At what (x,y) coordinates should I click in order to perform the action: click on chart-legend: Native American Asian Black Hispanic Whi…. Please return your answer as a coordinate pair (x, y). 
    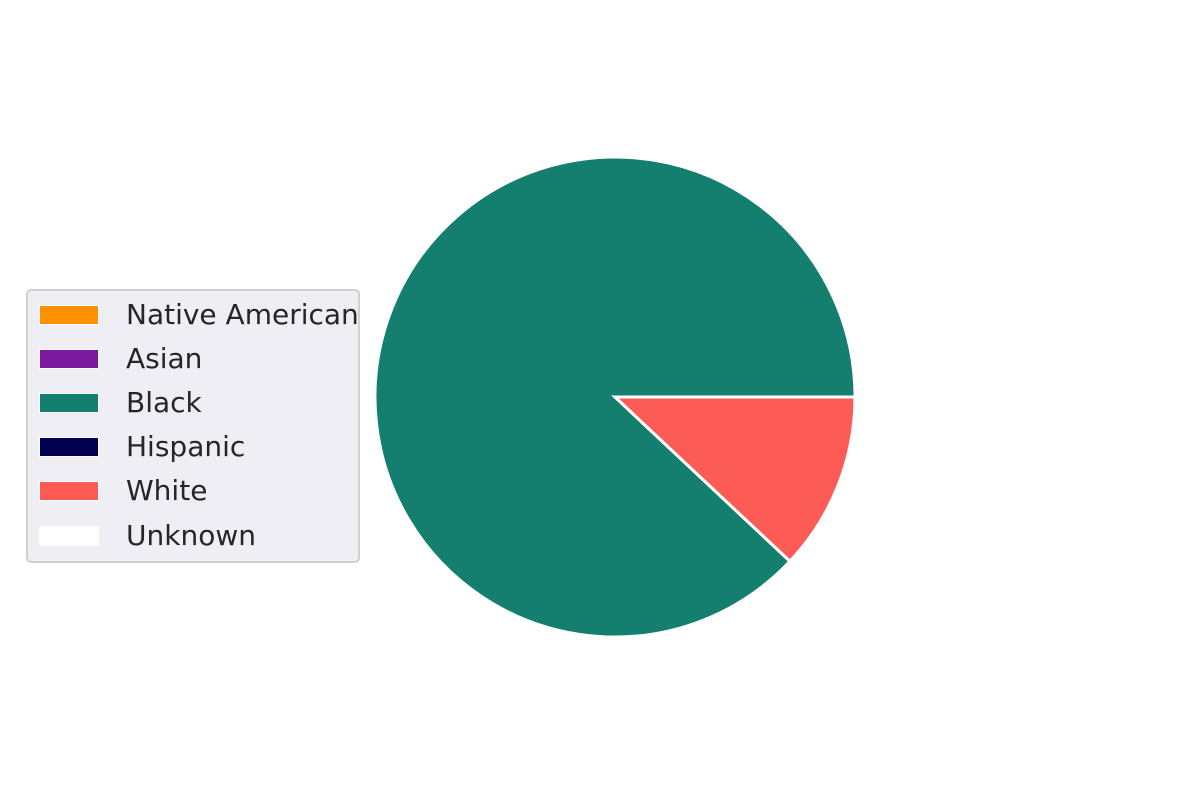
    Looking at the image, I should click on (193, 426).